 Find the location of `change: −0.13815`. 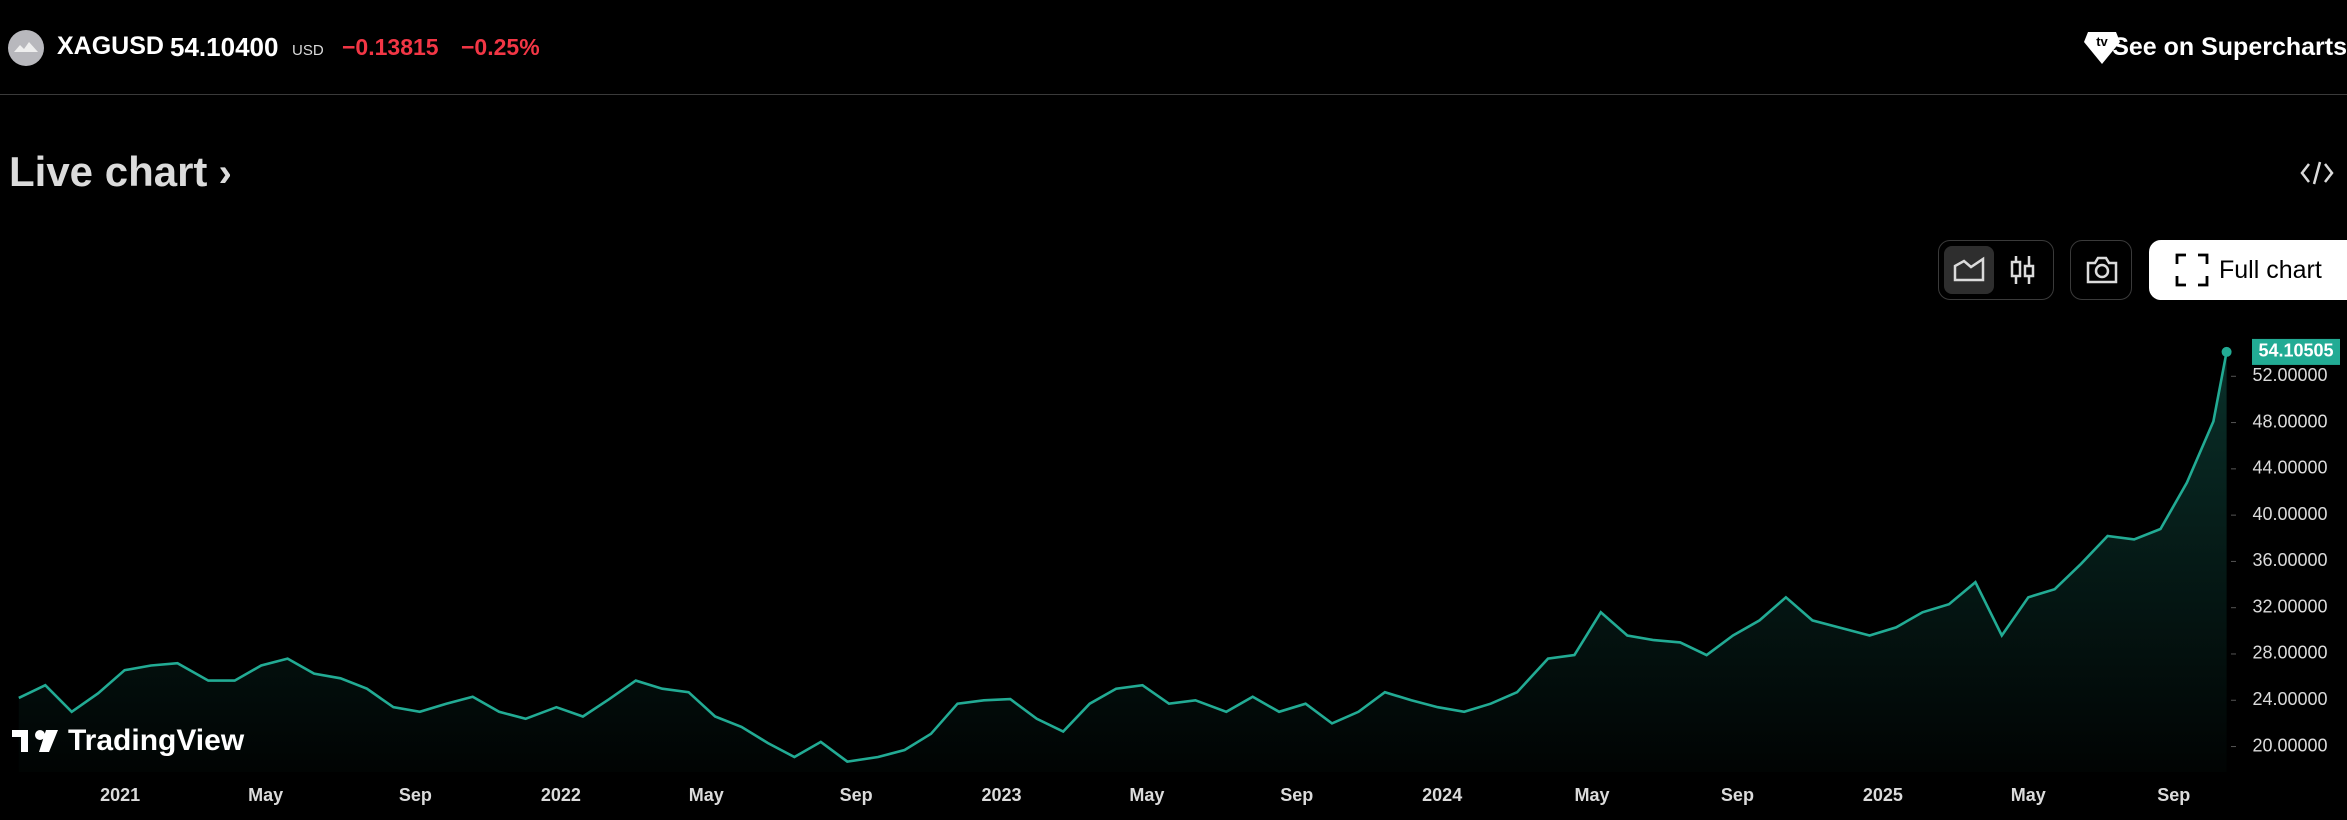

change: −0.13815 is located at coordinates (390, 47).